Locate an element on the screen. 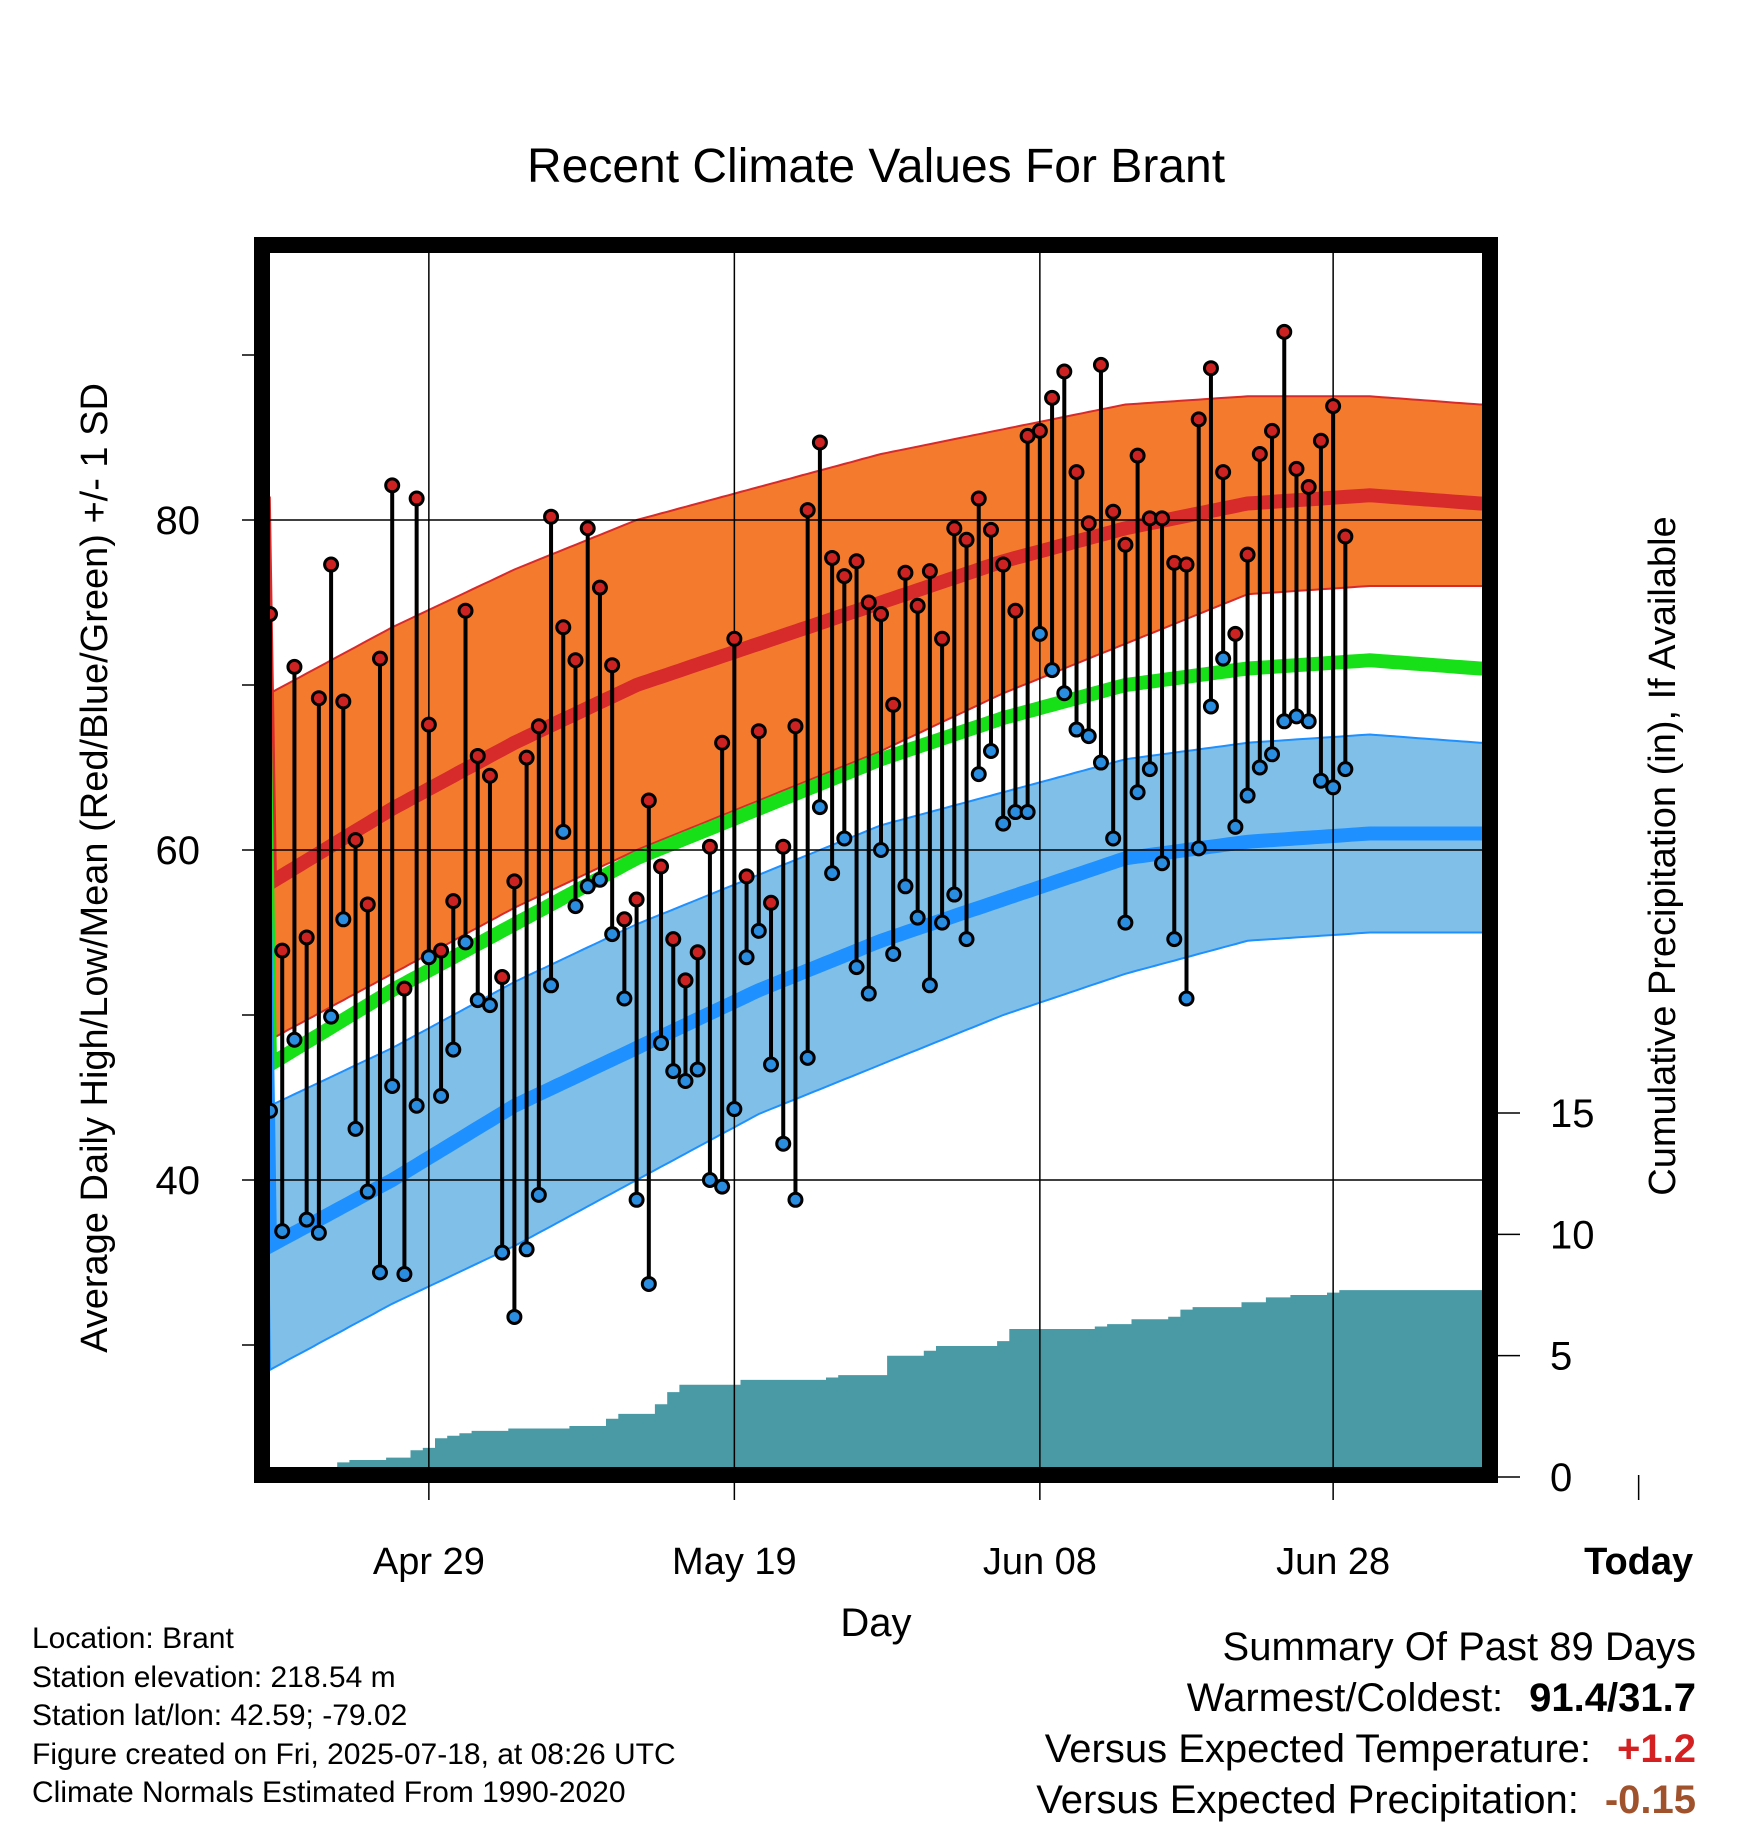 This screenshot has height=1828, width=1748. y-right-tick-label: 10 is located at coordinates (1572, 1235).